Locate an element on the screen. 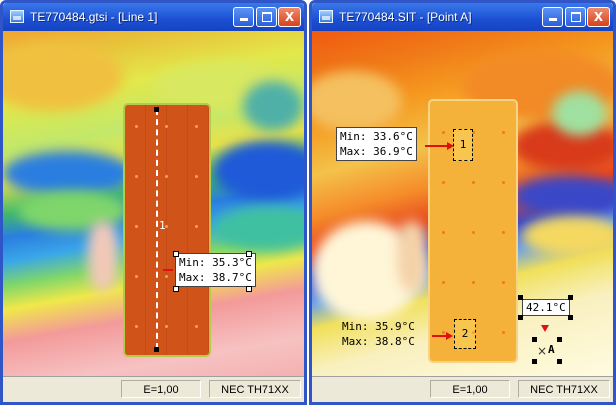 Image resolution: width=616 pixels, height=405 pixels. line-start-handle is located at coordinates (156, 109).